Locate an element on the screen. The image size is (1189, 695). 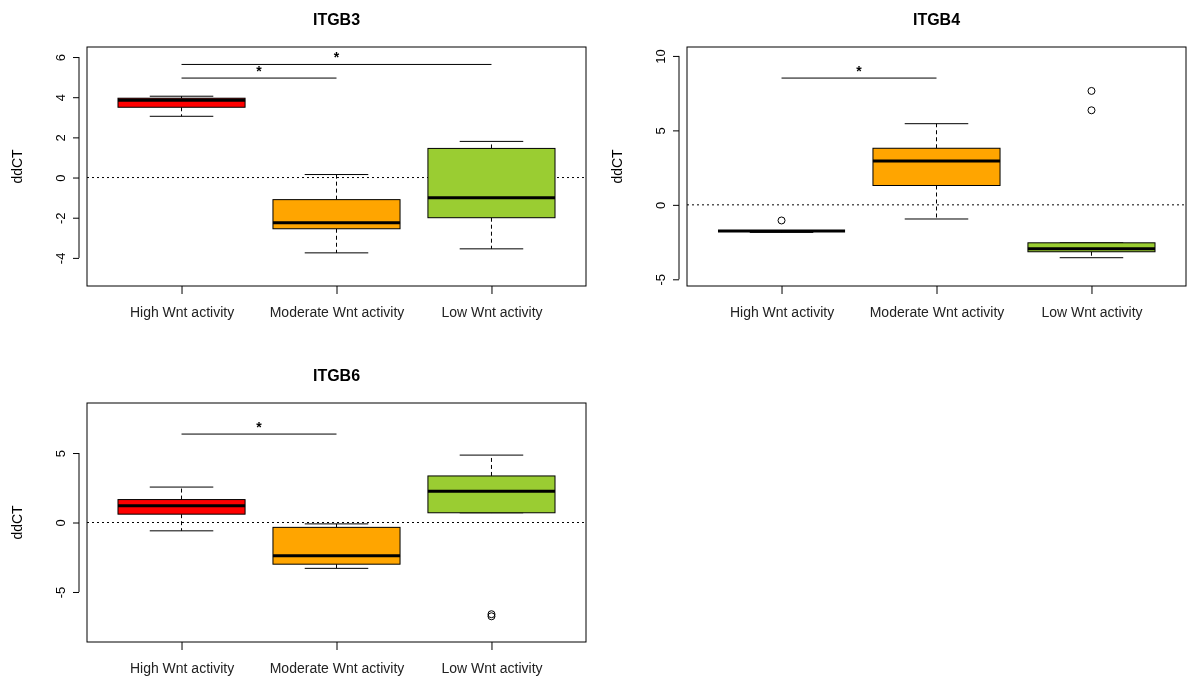
y-tick-label: -4 is located at coordinates (60, 258).